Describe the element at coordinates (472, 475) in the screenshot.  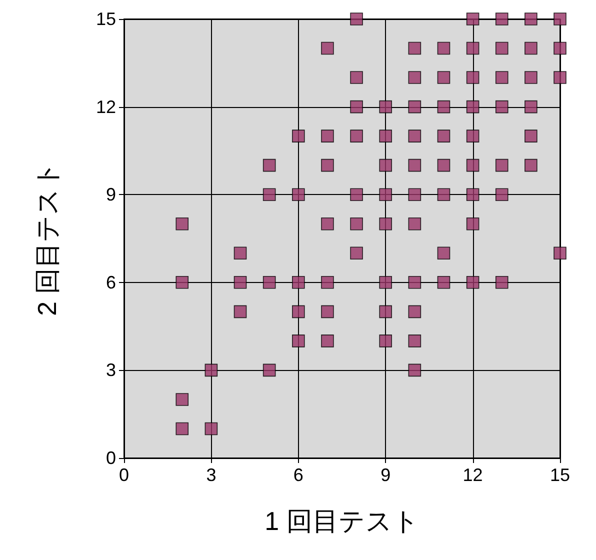
I see `x-tick-label: 12` at that location.